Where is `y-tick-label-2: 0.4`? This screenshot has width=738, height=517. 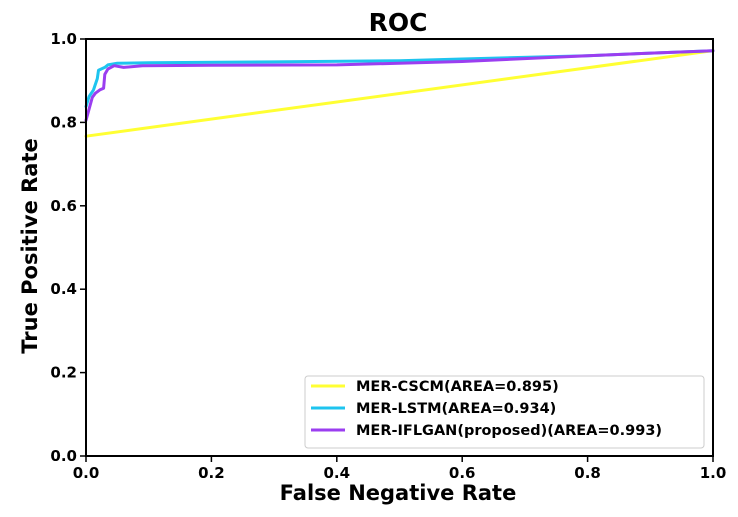
y-tick-label-2: 0.4 is located at coordinates (63, 289).